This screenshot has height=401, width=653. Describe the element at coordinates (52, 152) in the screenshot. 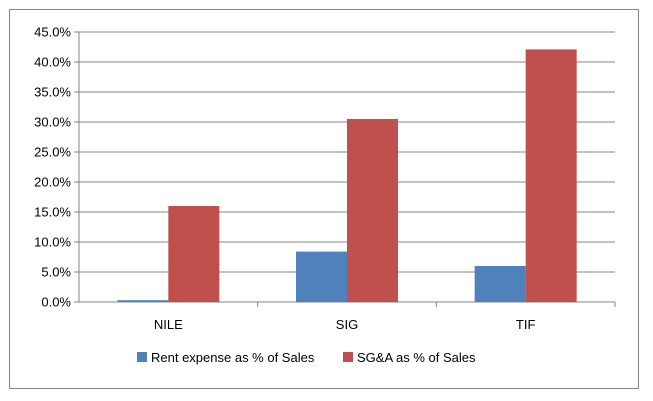

I see `y-tick-label: 25.0%` at that location.